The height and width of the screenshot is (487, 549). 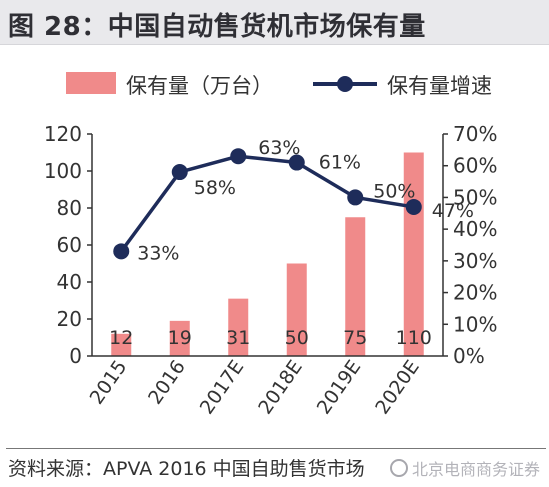 What do you see at coordinates (439, 86) in the screenshot?
I see `legend-line-label: 保有量增速` at bounding box center [439, 86].